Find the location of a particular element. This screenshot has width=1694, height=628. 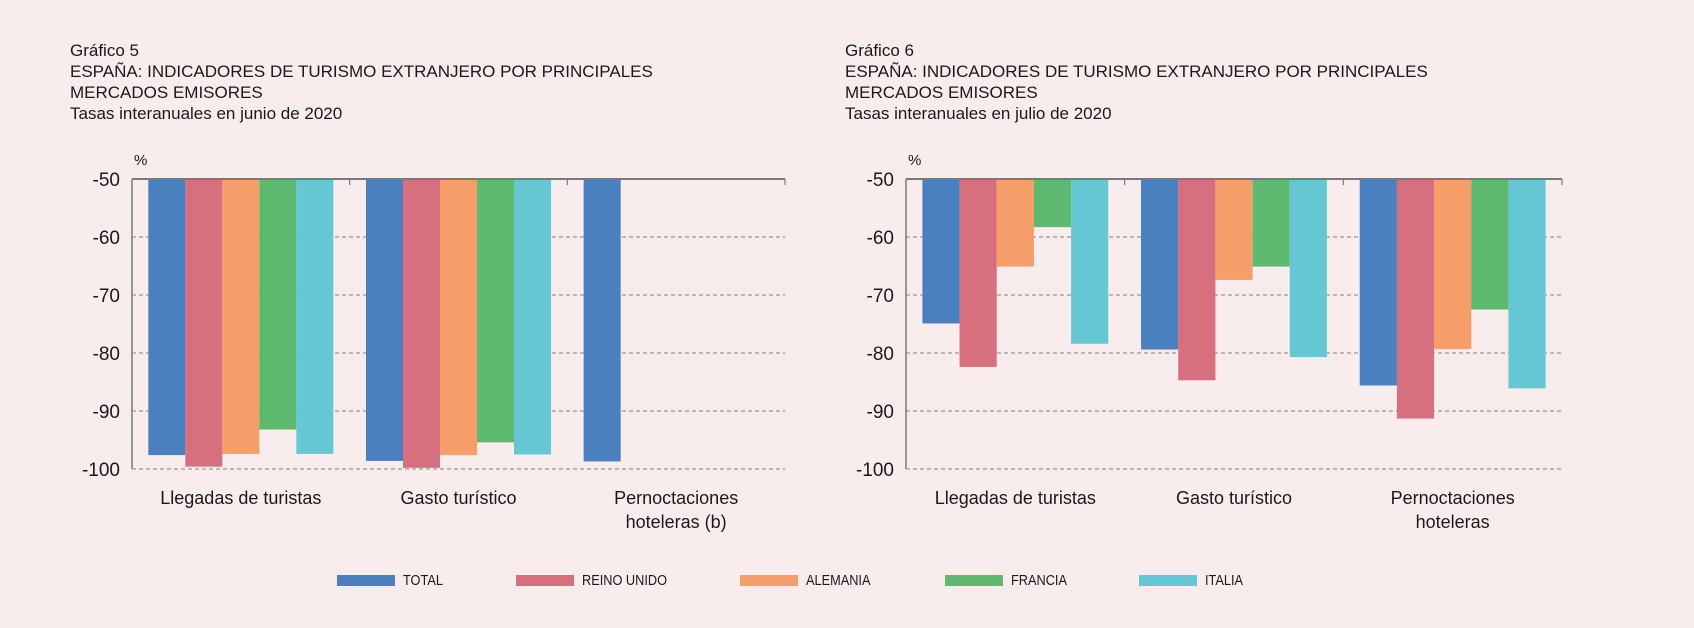

legend-label: ALEMANIA is located at coordinates (838, 580).